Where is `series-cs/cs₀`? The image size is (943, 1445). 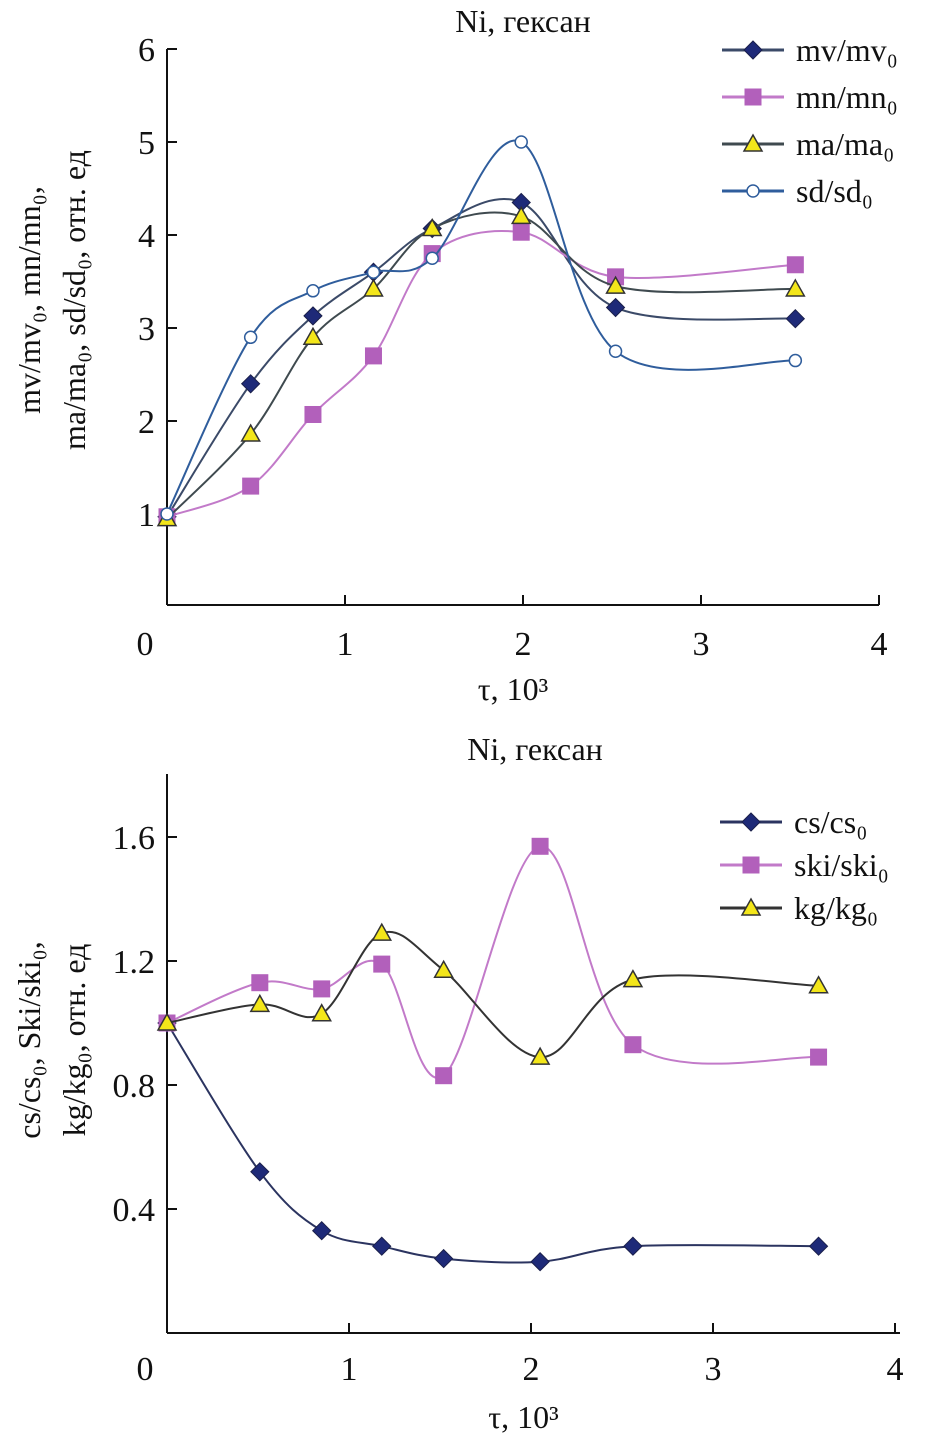 series-cs/cs₀ is located at coordinates (493, 1142).